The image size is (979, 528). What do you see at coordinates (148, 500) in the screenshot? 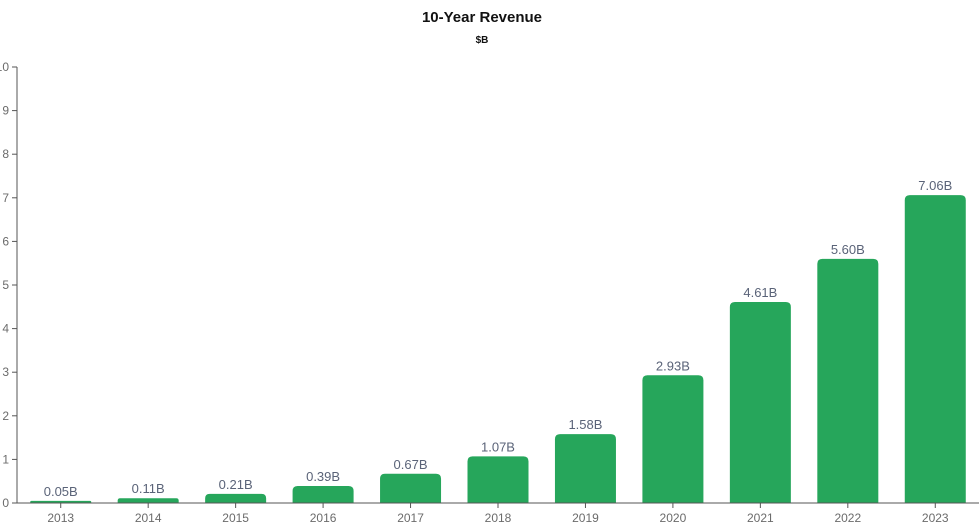
I see `bar-2014` at bounding box center [148, 500].